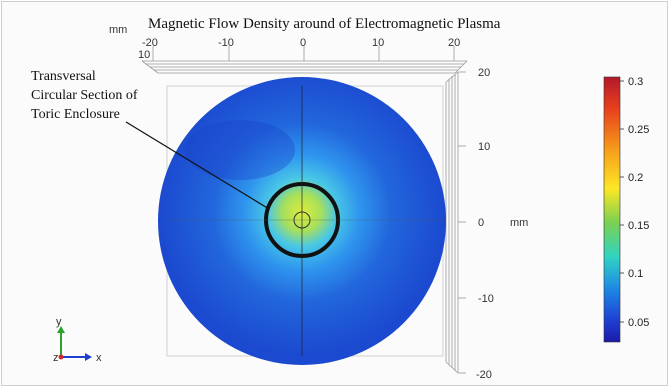 This screenshot has width=669, height=387. I want to click on colorbar-tick-0-05: 0.05, so click(638, 323).